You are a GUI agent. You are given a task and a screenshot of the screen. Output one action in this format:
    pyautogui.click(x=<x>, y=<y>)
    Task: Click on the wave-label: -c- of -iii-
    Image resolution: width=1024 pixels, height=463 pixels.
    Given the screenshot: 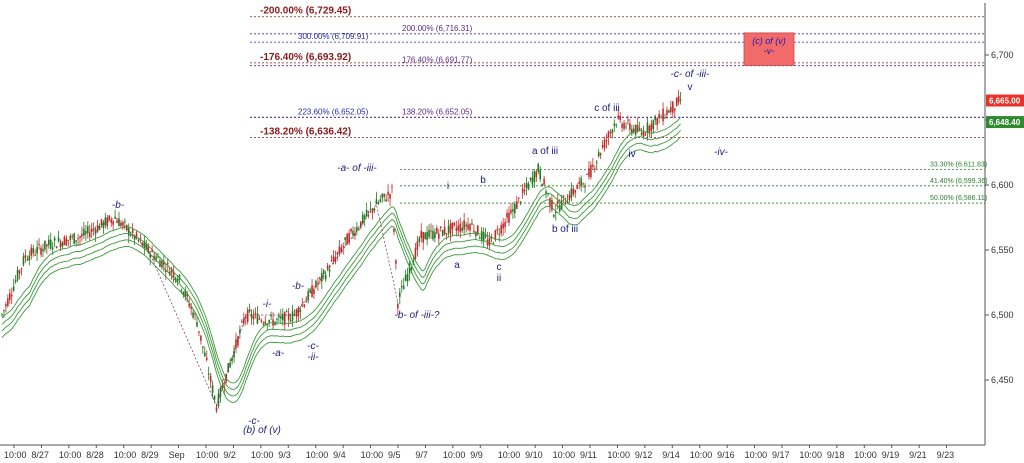 What is the action you would take?
    pyautogui.click(x=691, y=74)
    